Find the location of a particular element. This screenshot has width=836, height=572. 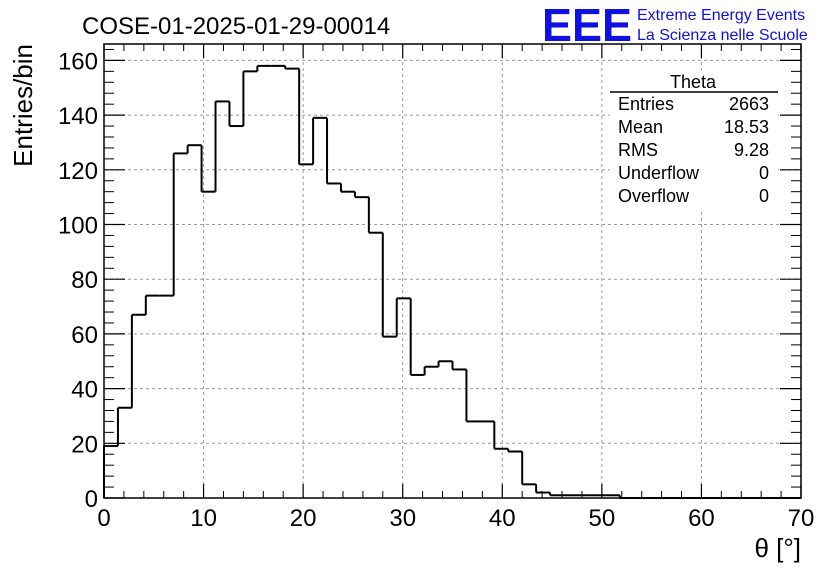

eee-logo-line1: Extreme Energy Events is located at coordinates (721, 15).